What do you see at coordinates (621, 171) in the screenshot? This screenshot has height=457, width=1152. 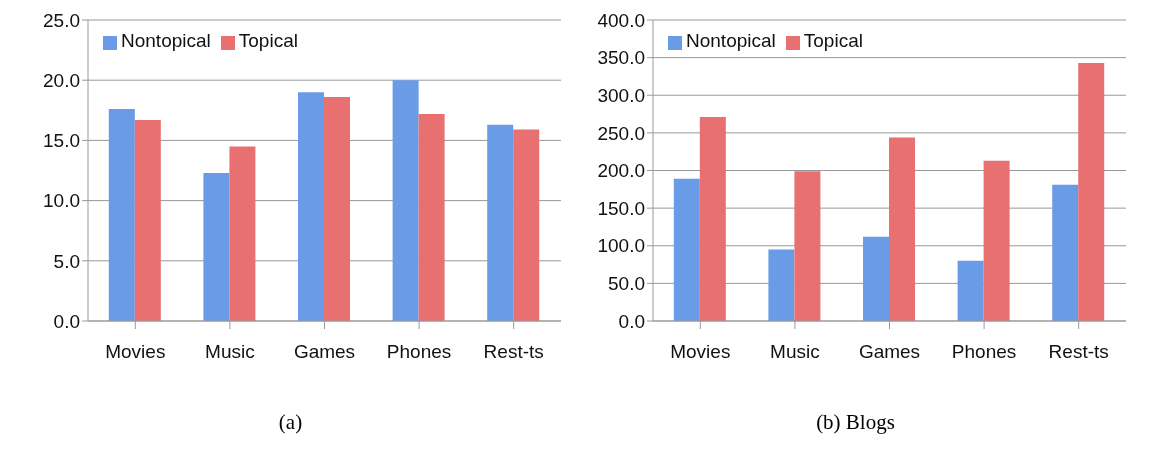 I see `y-tick-label: 200.0` at bounding box center [621, 171].